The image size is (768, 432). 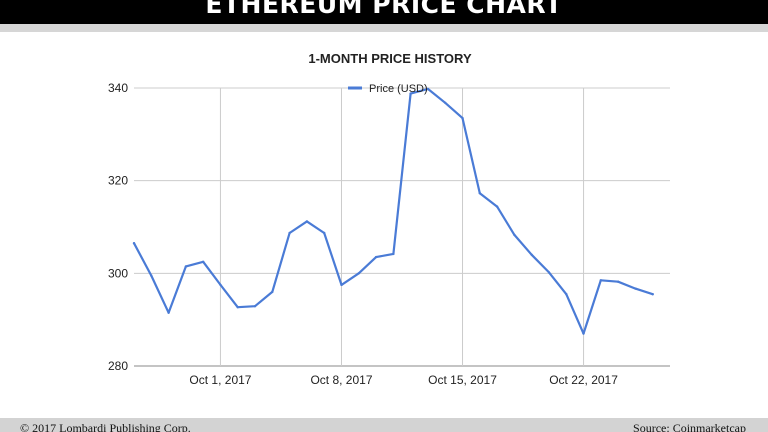 I want to click on source-credit: Source: Coinmarketcap, so click(x=689, y=426).